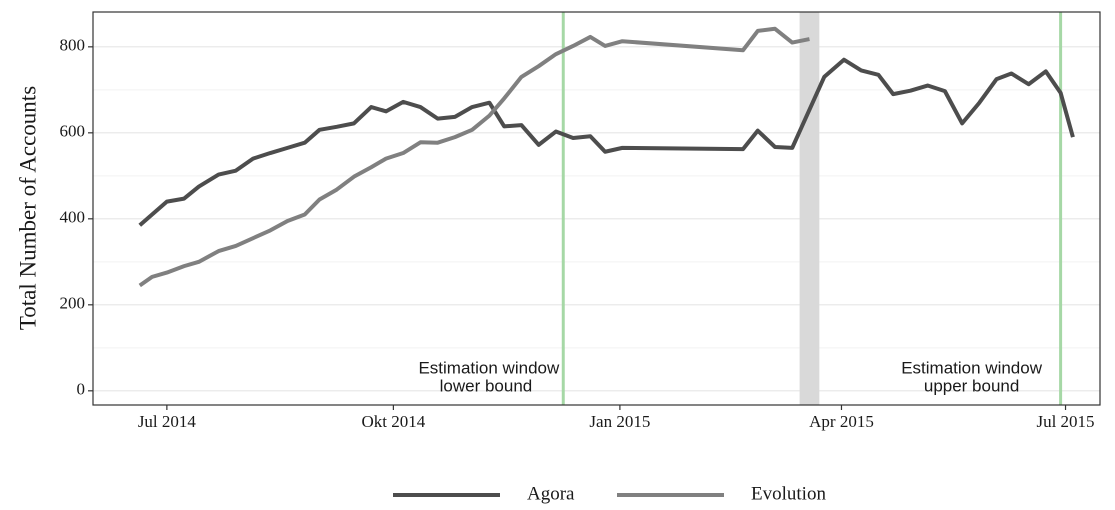  What do you see at coordinates (619, 421) in the screenshot?
I see `x-tick-label: Jan 2015` at bounding box center [619, 421].